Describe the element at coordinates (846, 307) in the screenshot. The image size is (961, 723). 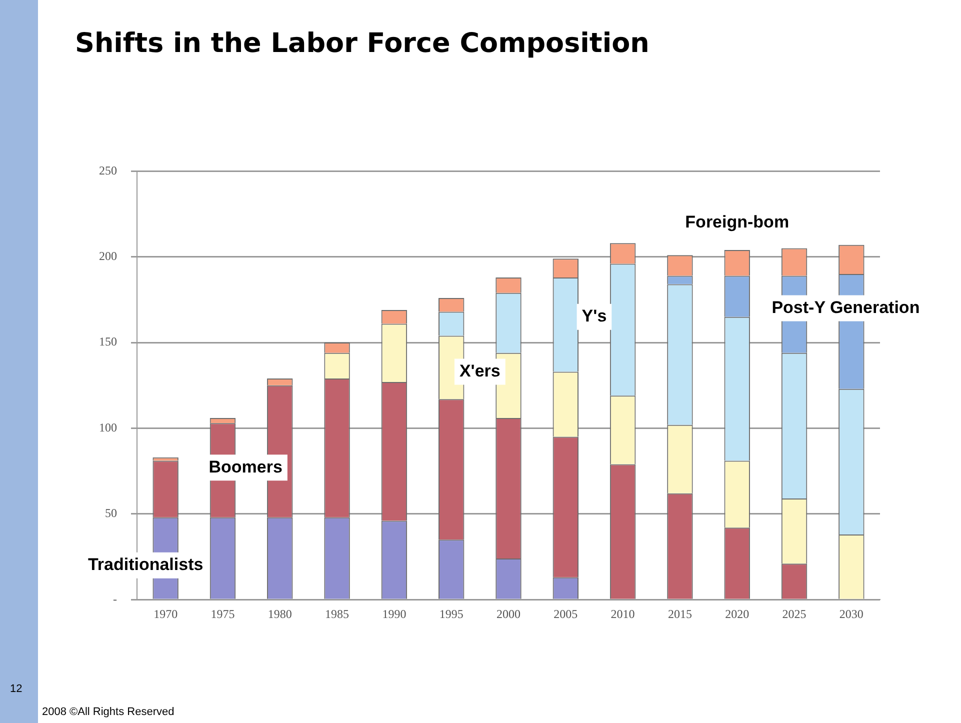
I see `series-label: Post-Y Generation` at that location.